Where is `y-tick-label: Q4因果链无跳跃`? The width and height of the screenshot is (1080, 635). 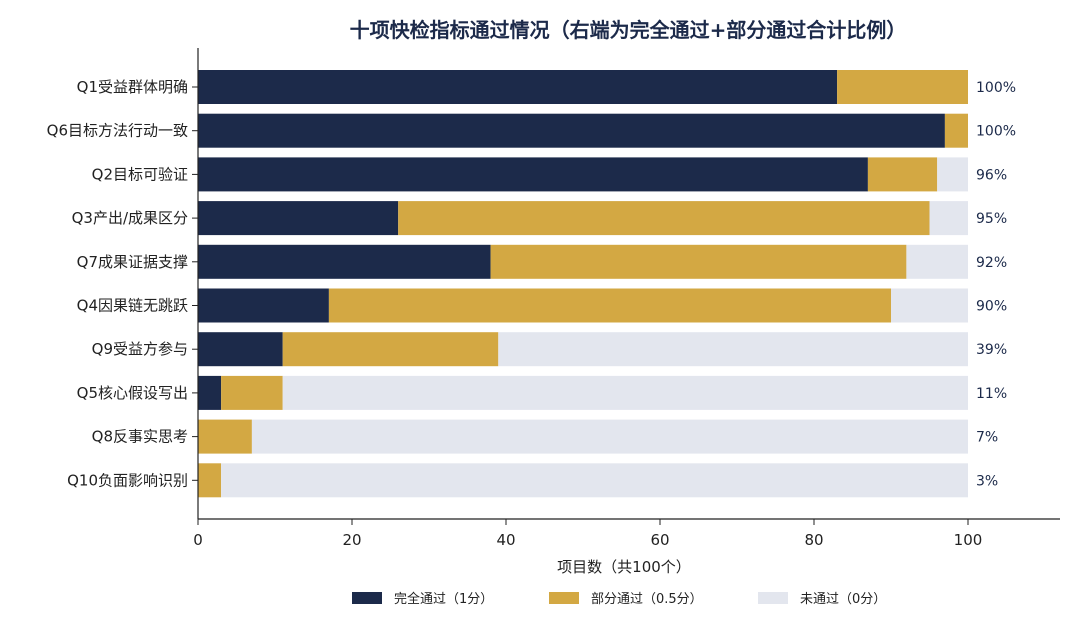
y-tick-label: Q4因果链无跳跃 is located at coordinates (132, 306).